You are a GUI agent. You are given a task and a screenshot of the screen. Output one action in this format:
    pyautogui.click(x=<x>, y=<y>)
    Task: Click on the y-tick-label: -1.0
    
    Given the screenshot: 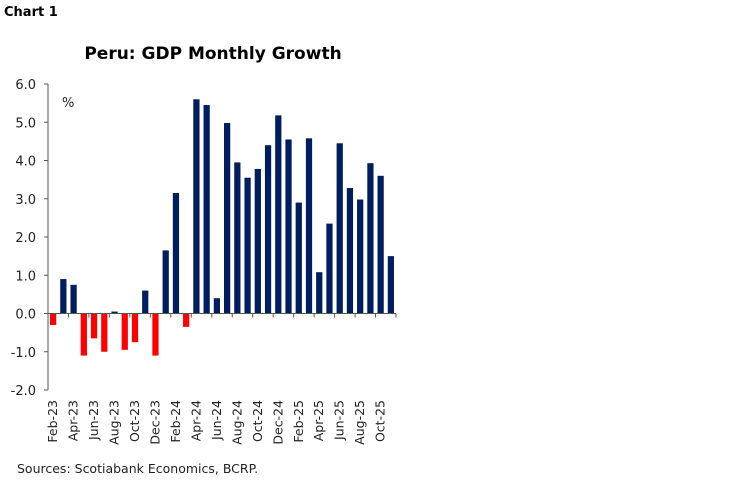 What is the action you would take?
    pyautogui.click(x=23, y=353)
    